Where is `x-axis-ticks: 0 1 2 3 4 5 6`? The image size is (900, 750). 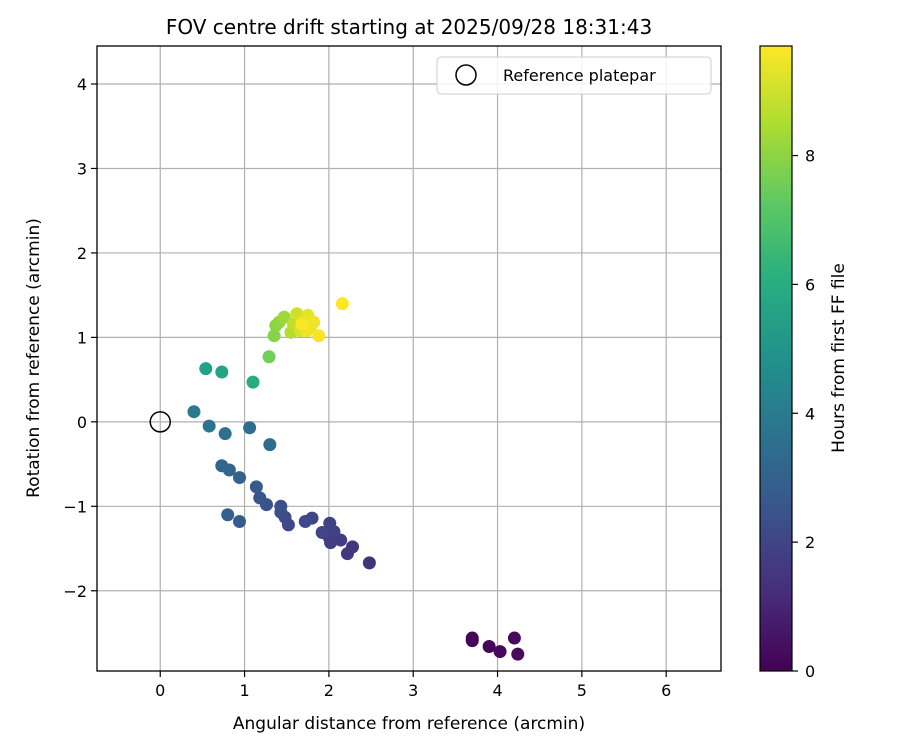
x-axis-ticks: 0 1 2 3 4 5 6 is located at coordinates (413, 685).